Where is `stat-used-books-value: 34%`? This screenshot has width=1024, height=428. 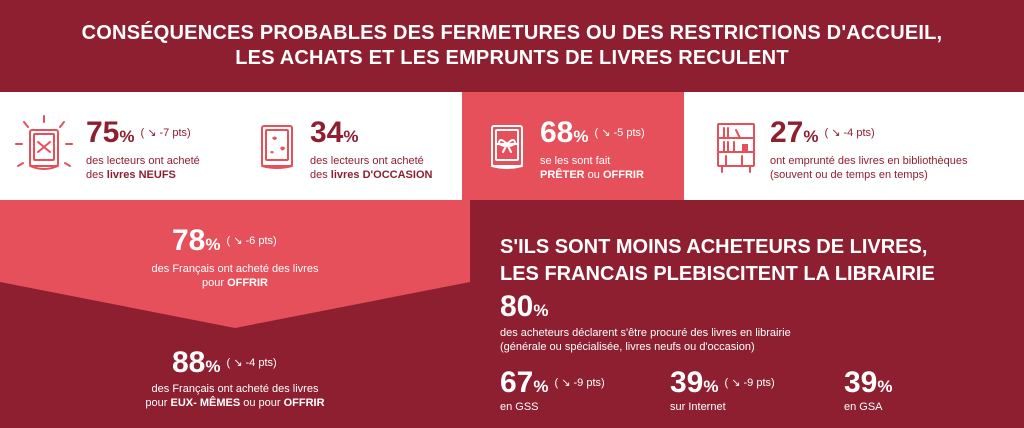
stat-used-books-value: 34% is located at coordinates (334, 132).